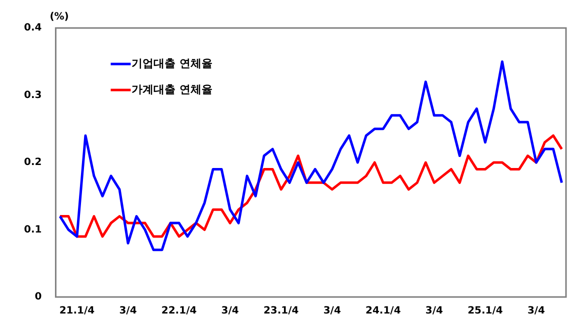  I want to click on x-tick-label: 22.1/4, so click(179, 311).